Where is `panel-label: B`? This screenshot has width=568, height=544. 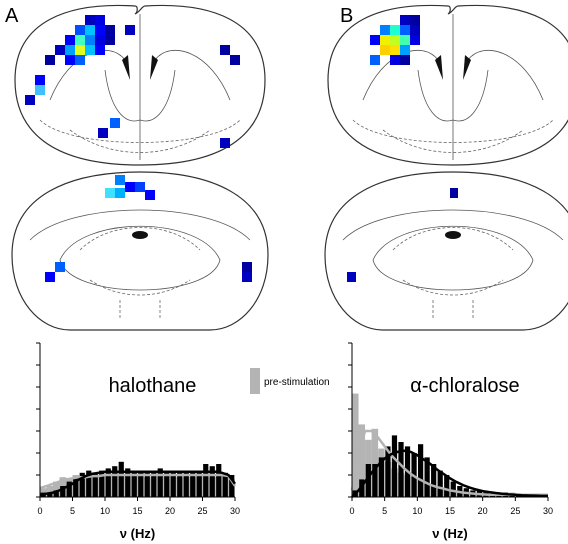 panel-label: B is located at coordinates (346, 16).